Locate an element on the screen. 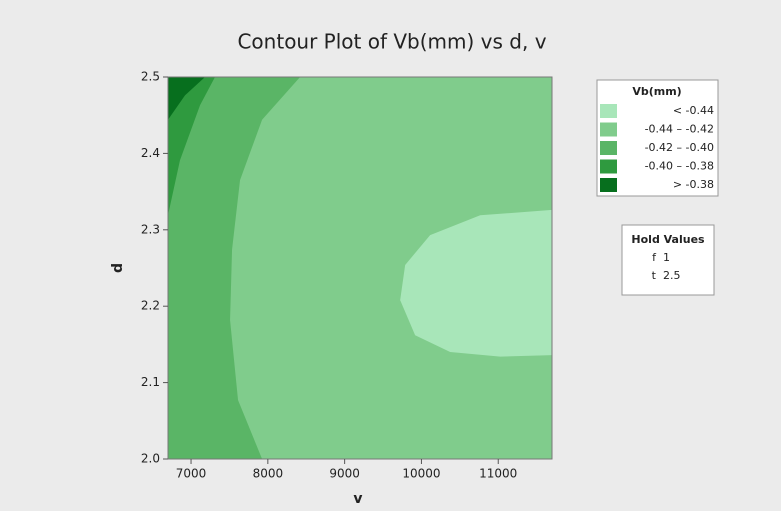 The image size is (781, 511). legend-box is located at coordinates (657, 138).